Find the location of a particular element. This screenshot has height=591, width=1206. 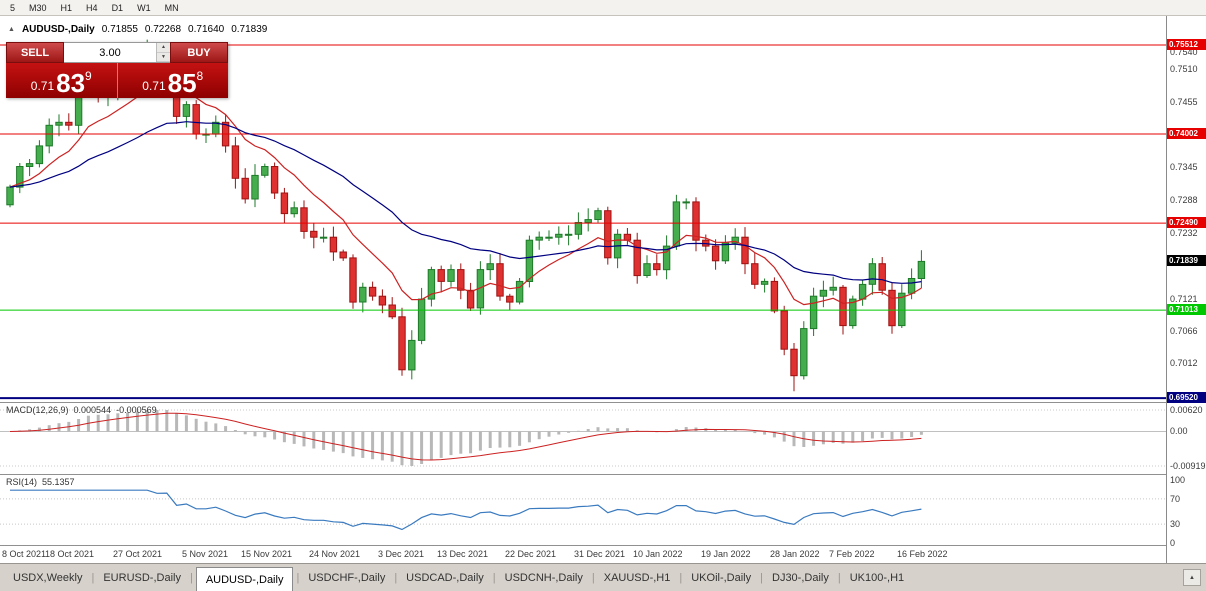

price-axis-label: 0.7510 is located at coordinates (1184, 69).